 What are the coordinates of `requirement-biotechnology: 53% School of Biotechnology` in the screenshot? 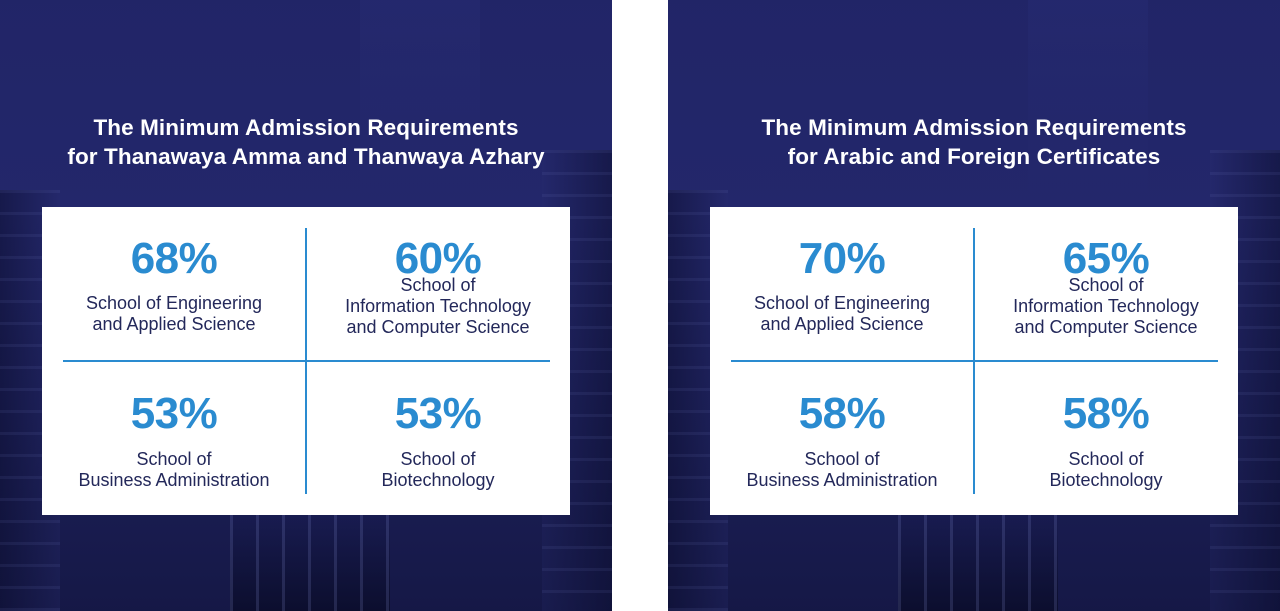 It's located at (438, 441).